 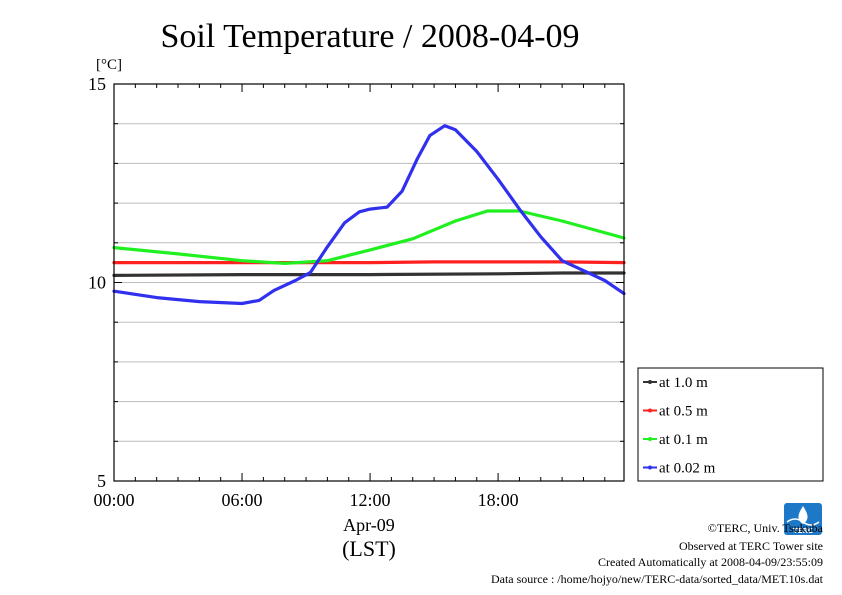 I want to click on legend: at 1.0 m at 0.5 m at 0.1 m at 0.02 m, so click(x=730, y=424).